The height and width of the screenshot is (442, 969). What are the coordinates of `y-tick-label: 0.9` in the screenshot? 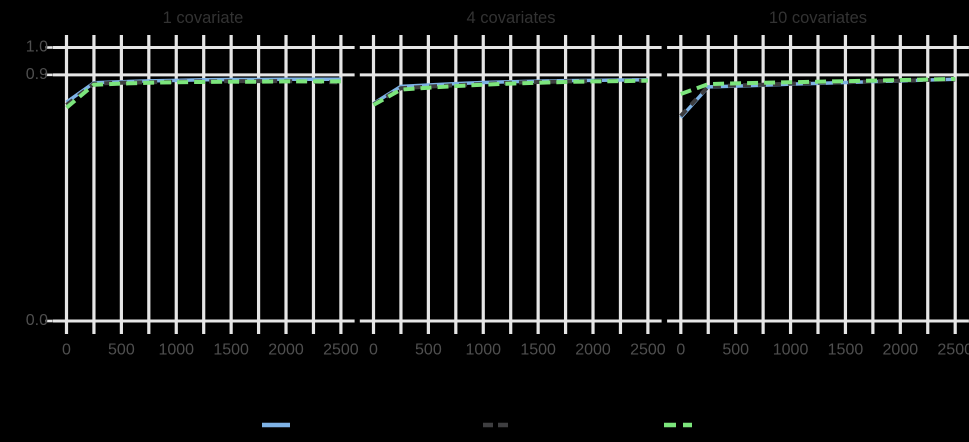 It's located at (37, 74).